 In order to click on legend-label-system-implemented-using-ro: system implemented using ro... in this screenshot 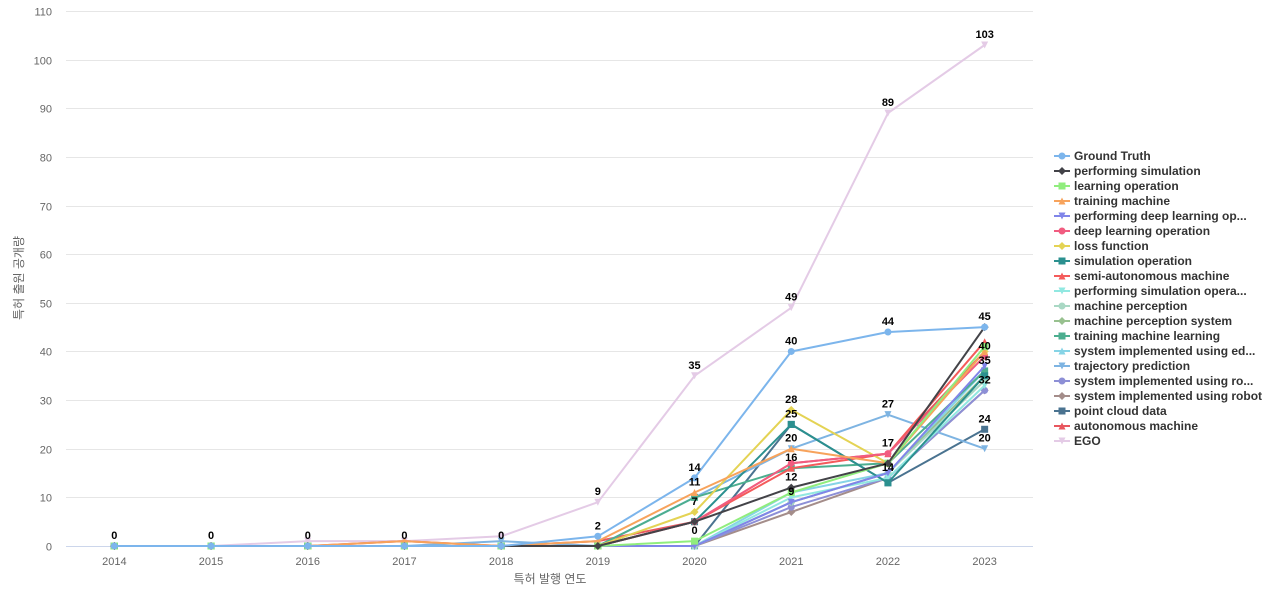, I will do `click(1163, 381)`.